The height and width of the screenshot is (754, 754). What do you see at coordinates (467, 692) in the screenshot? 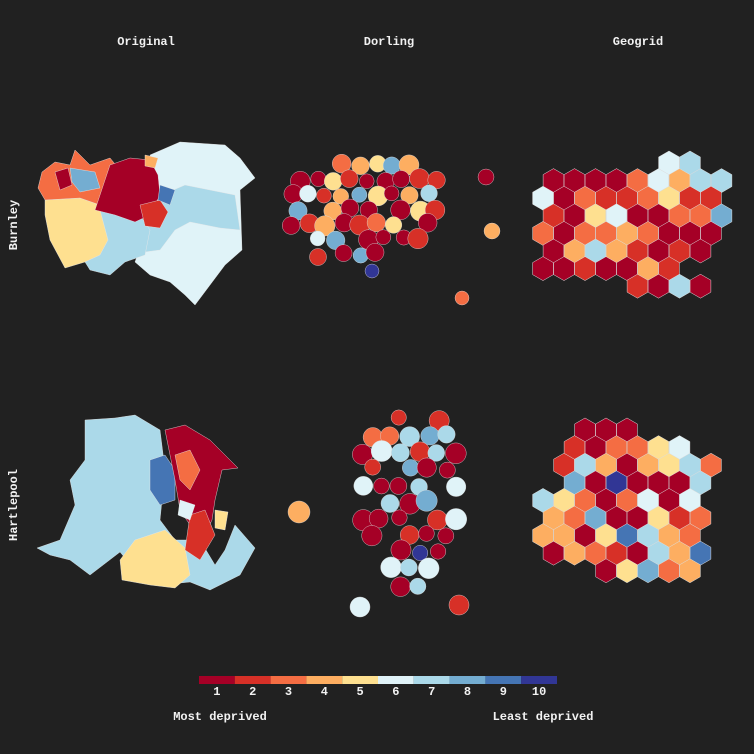
I see `legend-label: 8` at bounding box center [467, 692].